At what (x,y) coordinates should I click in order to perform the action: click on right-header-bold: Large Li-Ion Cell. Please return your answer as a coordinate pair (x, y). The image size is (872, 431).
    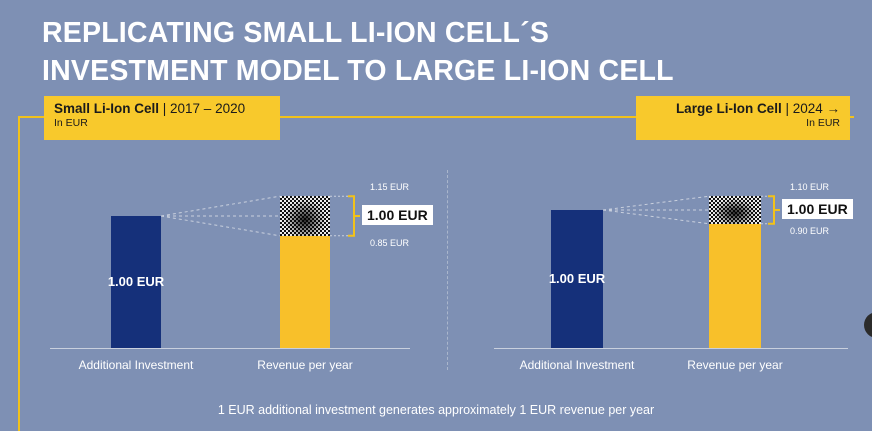
    Looking at the image, I should click on (728, 108).